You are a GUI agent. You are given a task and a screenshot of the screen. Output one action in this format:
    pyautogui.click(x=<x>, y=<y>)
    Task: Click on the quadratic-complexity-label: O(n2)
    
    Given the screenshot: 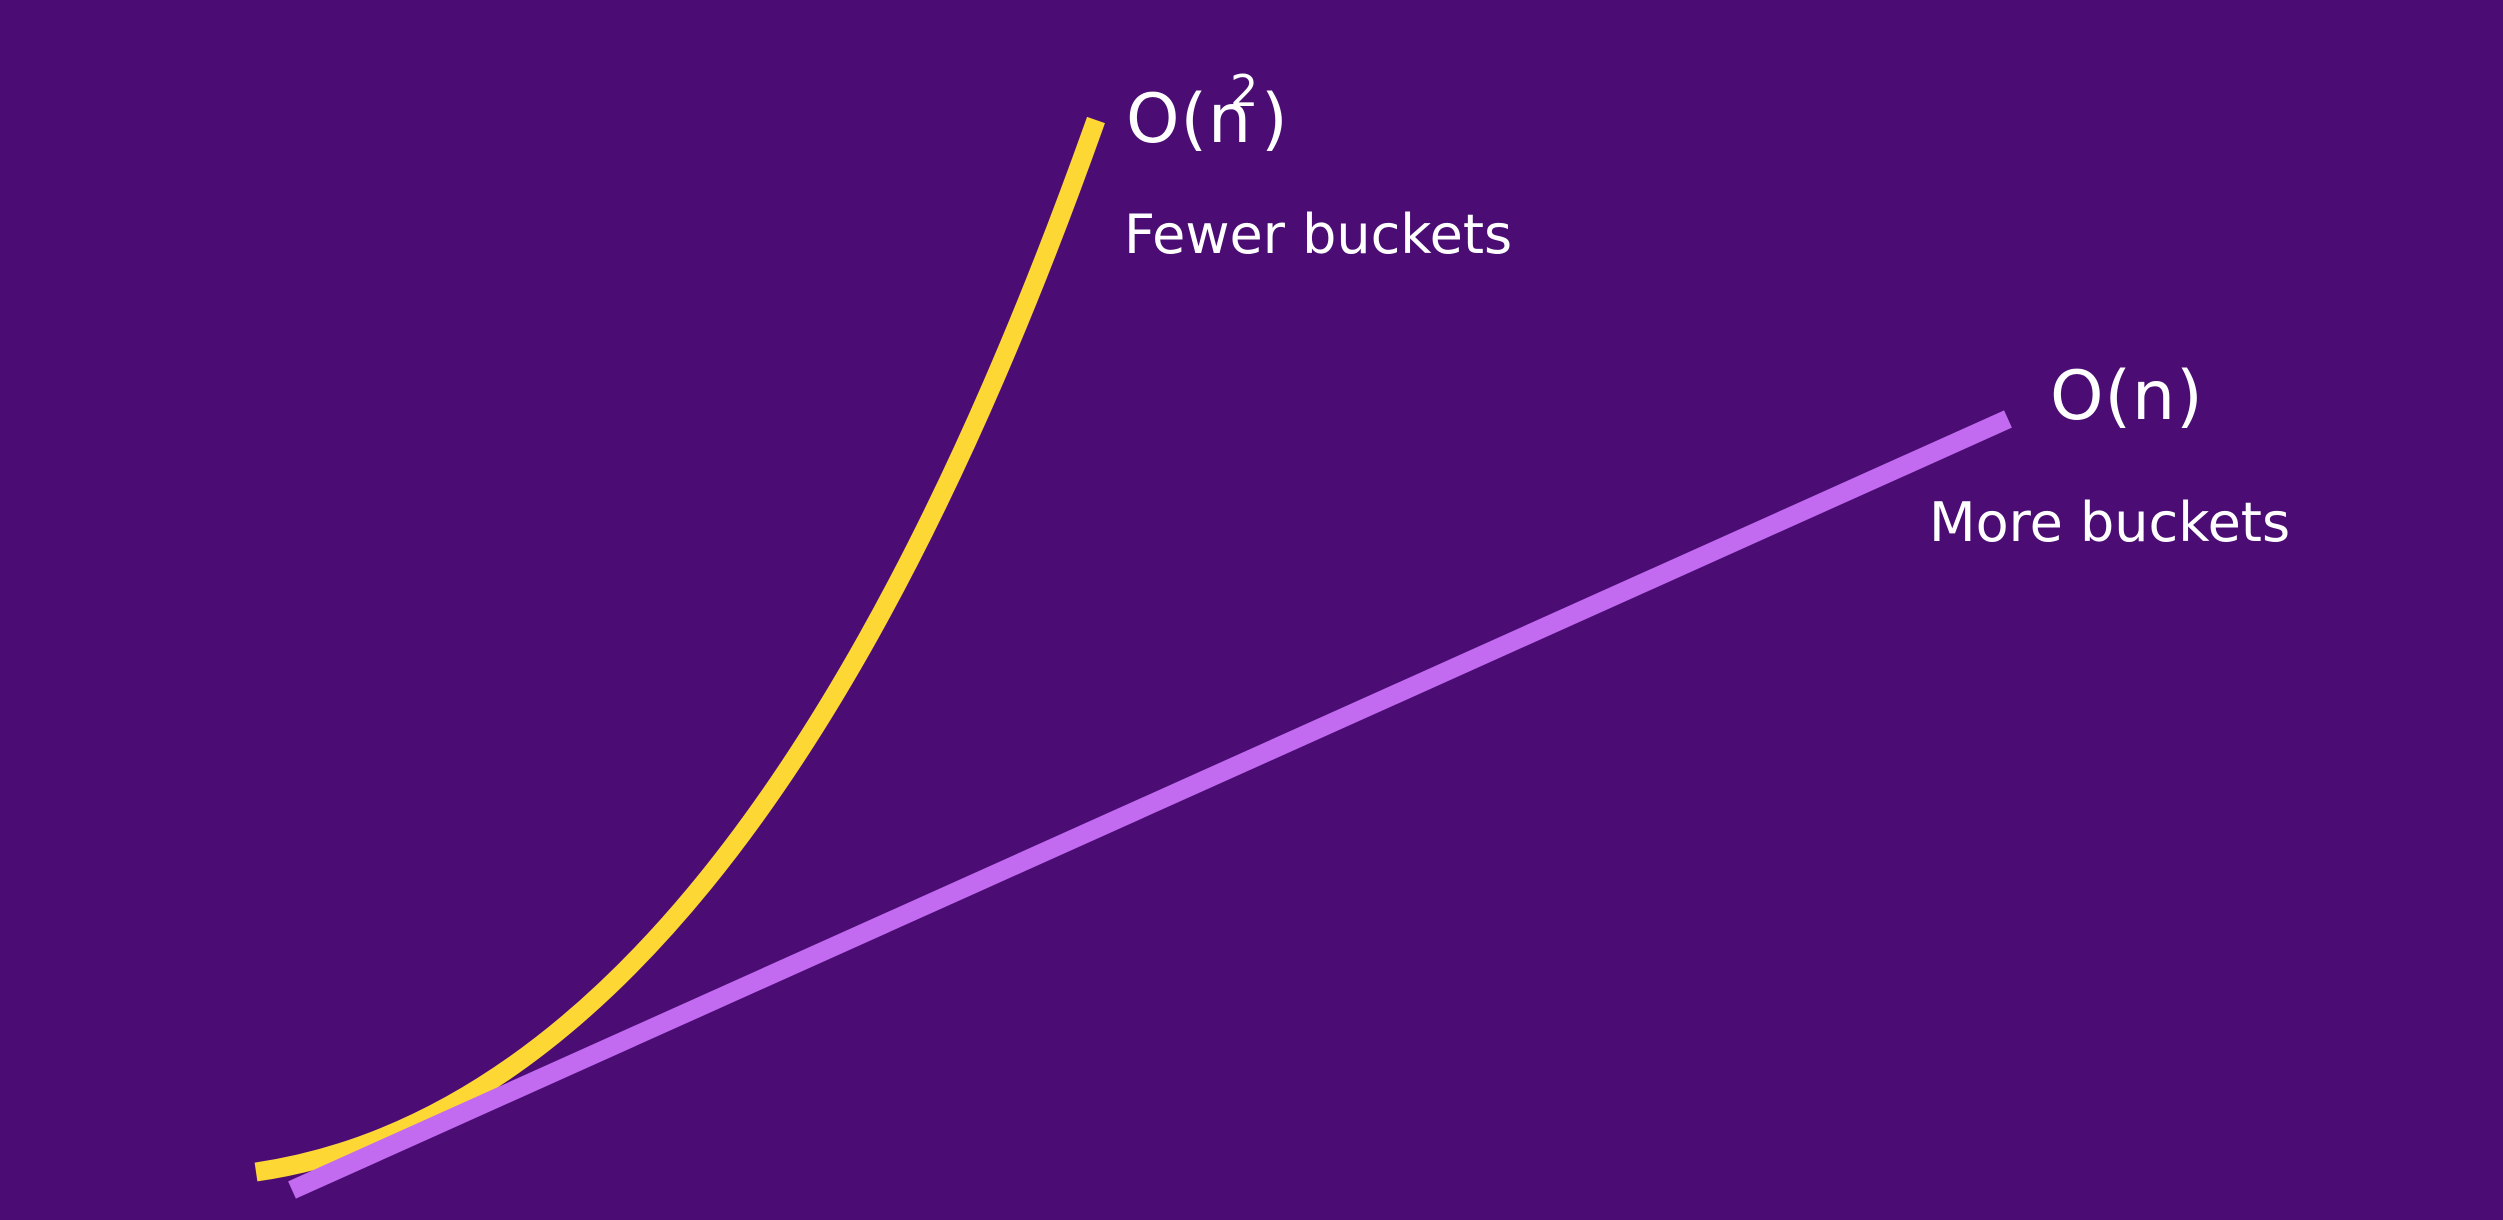 What is the action you would take?
    pyautogui.click(x=1207, y=112)
    